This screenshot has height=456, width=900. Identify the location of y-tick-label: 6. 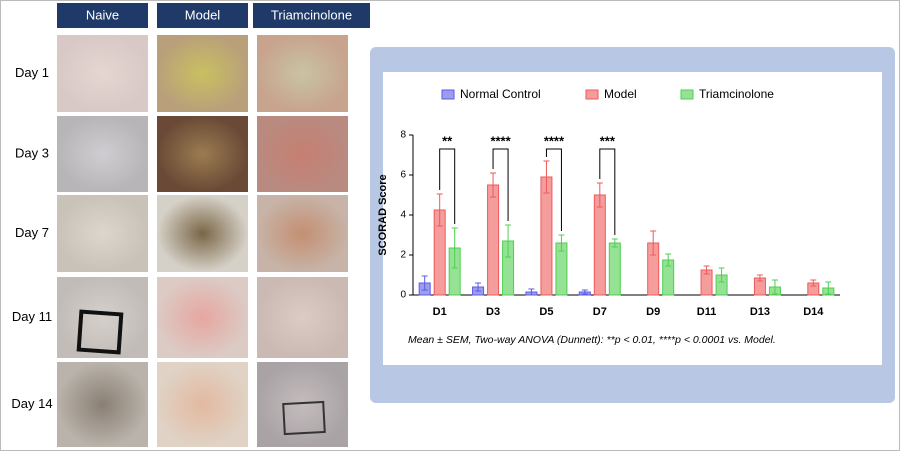
(403, 175).